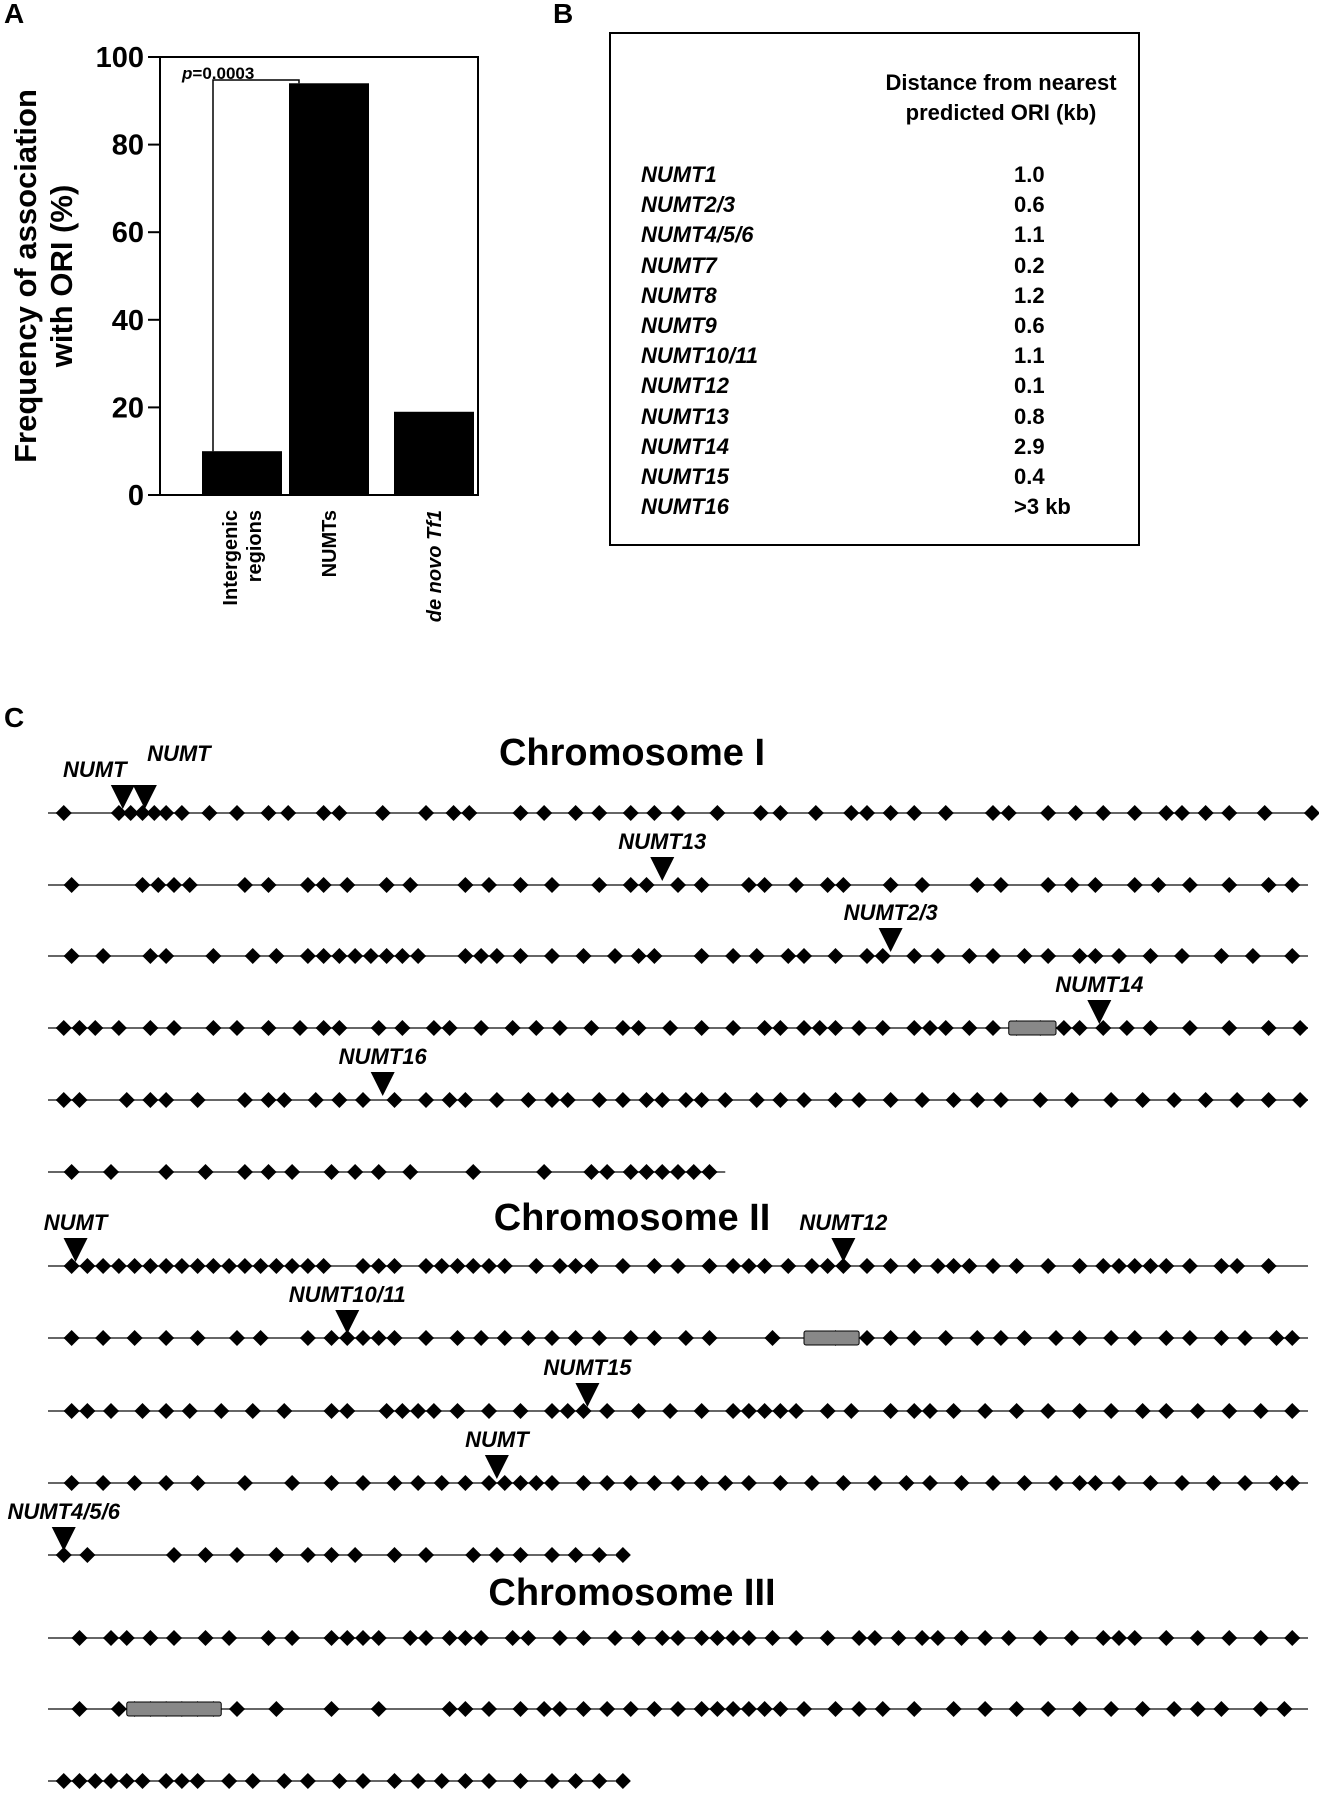 The width and height of the screenshot is (1319, 1800). Describe the element at coordinates (871, 175) in the screenshot. I see `table-row: NUMT1 1.0` at that location.